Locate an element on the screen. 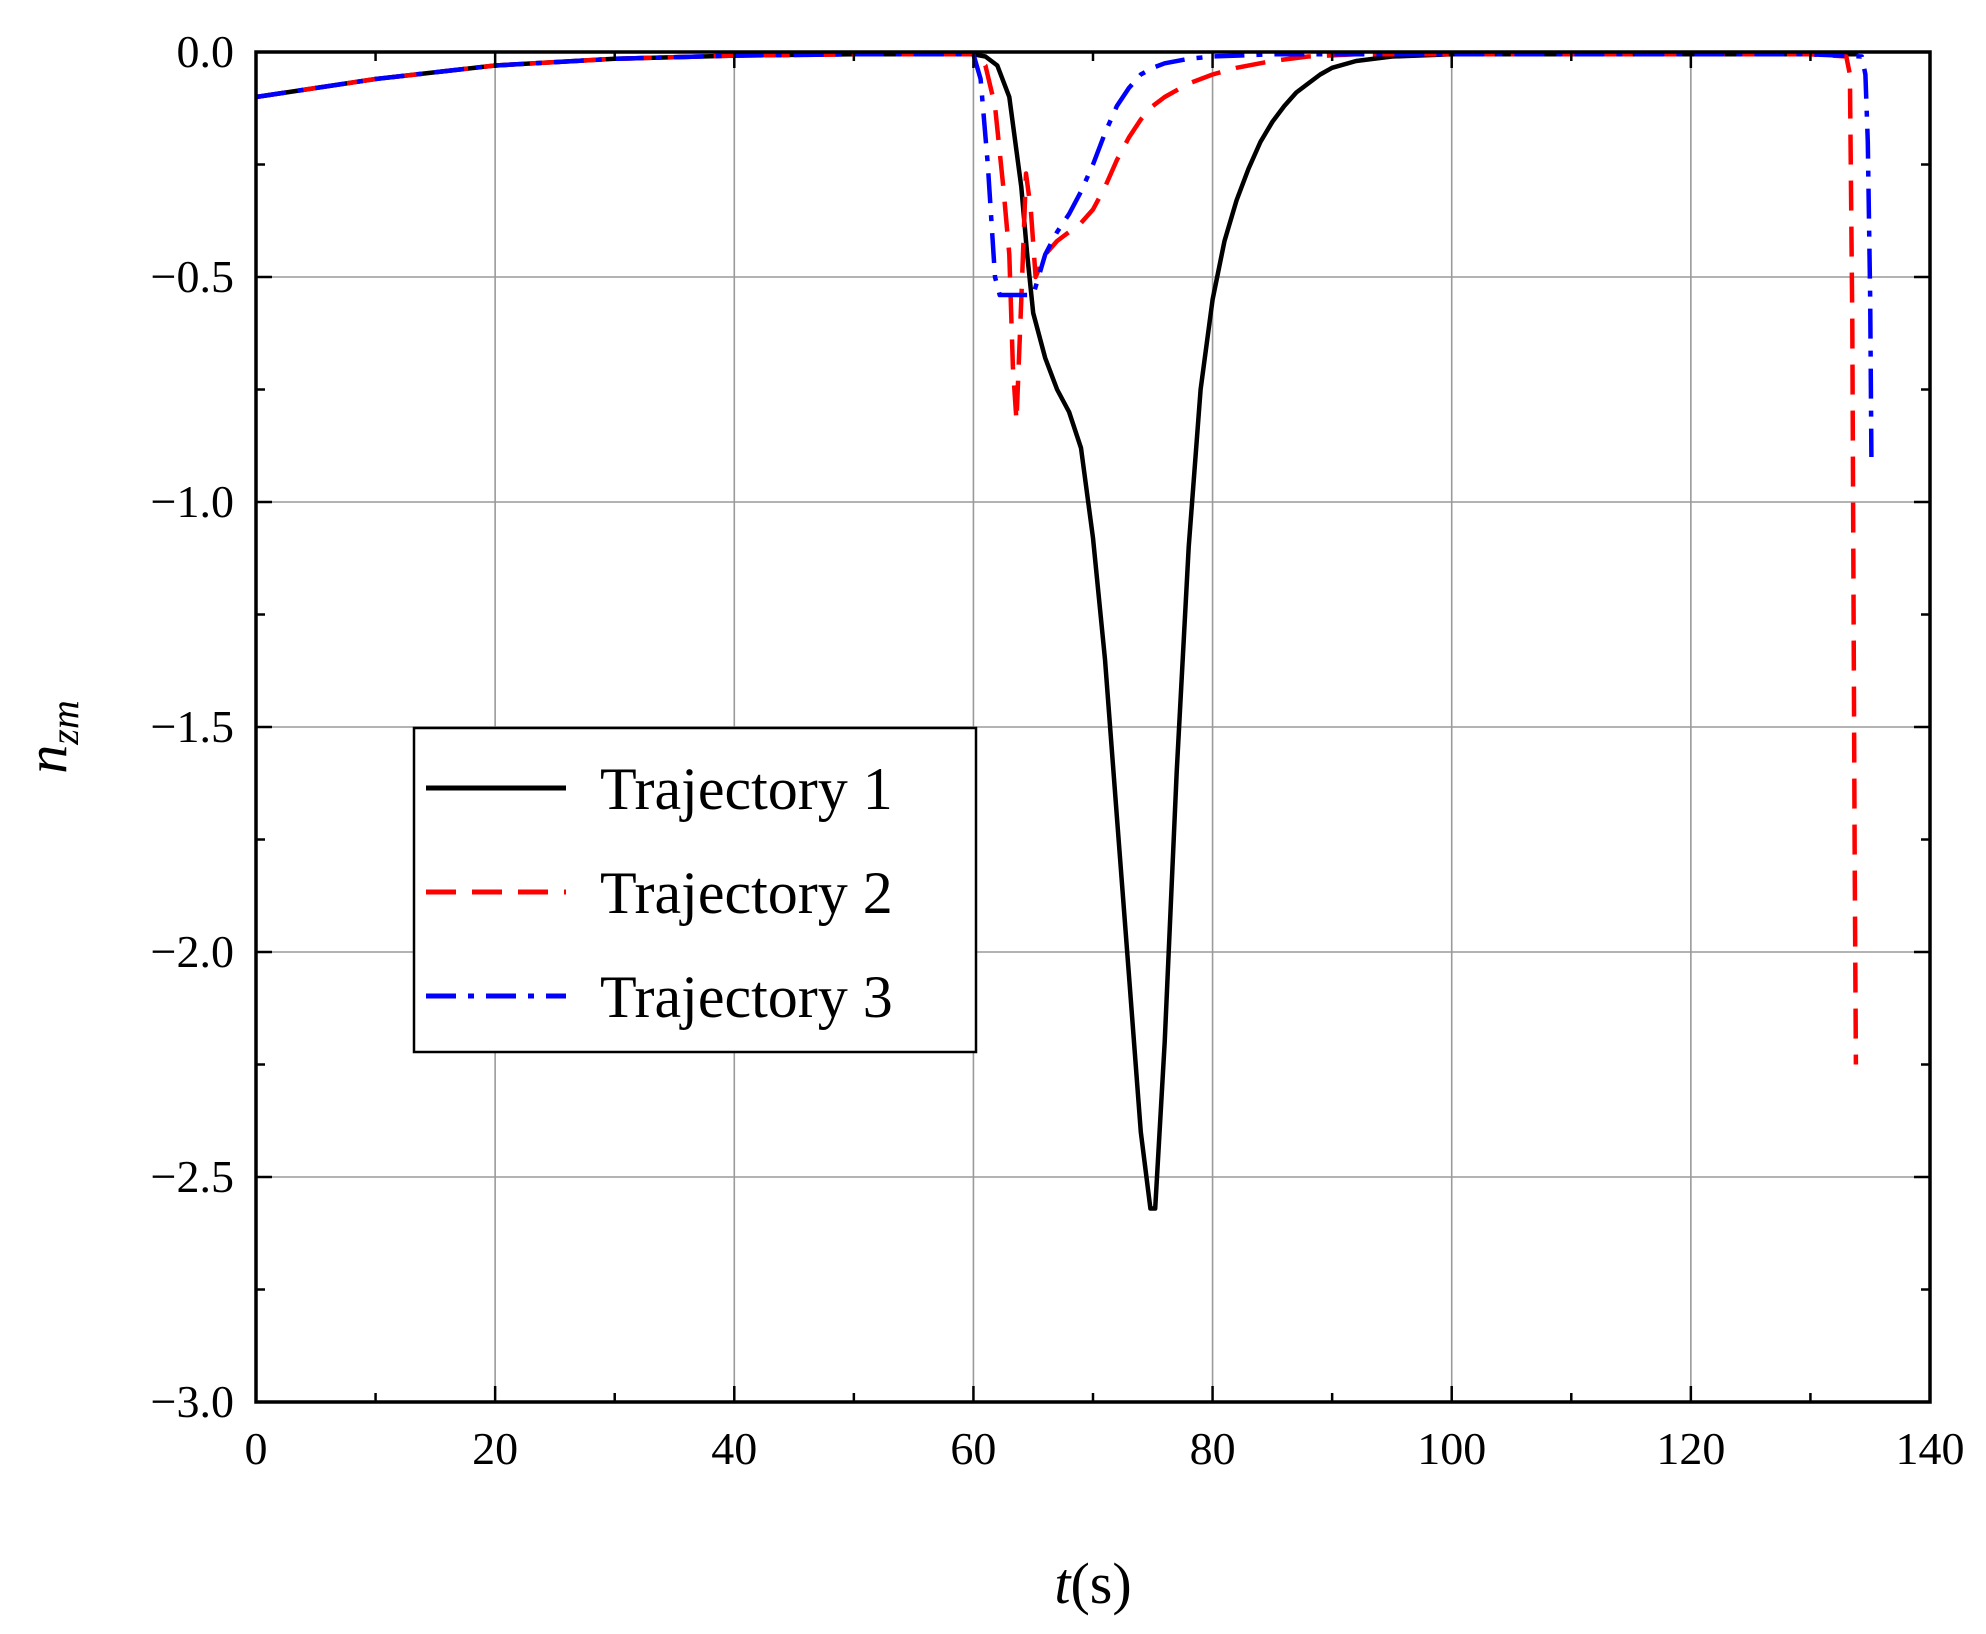 This screenshot has height=1634, width=1986. legend-label: Trajectory 2 is located at coordinates (746, 893).